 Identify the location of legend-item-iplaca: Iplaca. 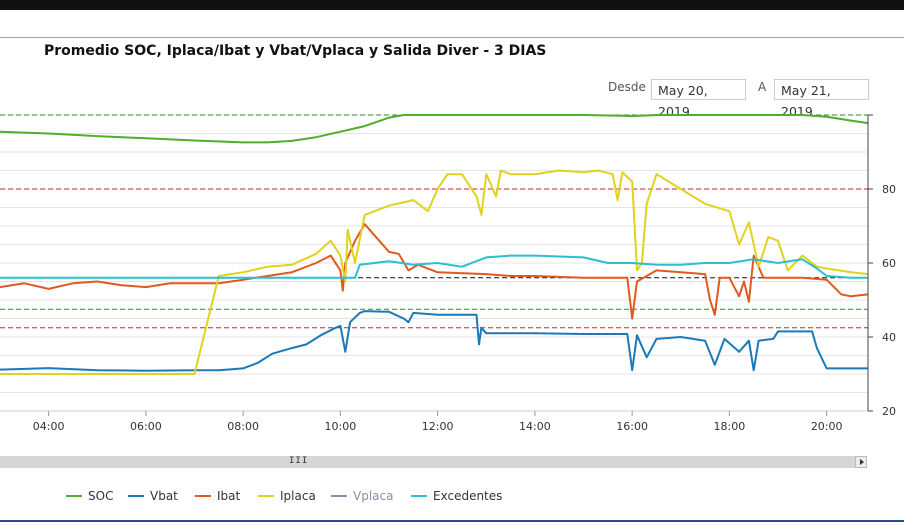
(287, 496).